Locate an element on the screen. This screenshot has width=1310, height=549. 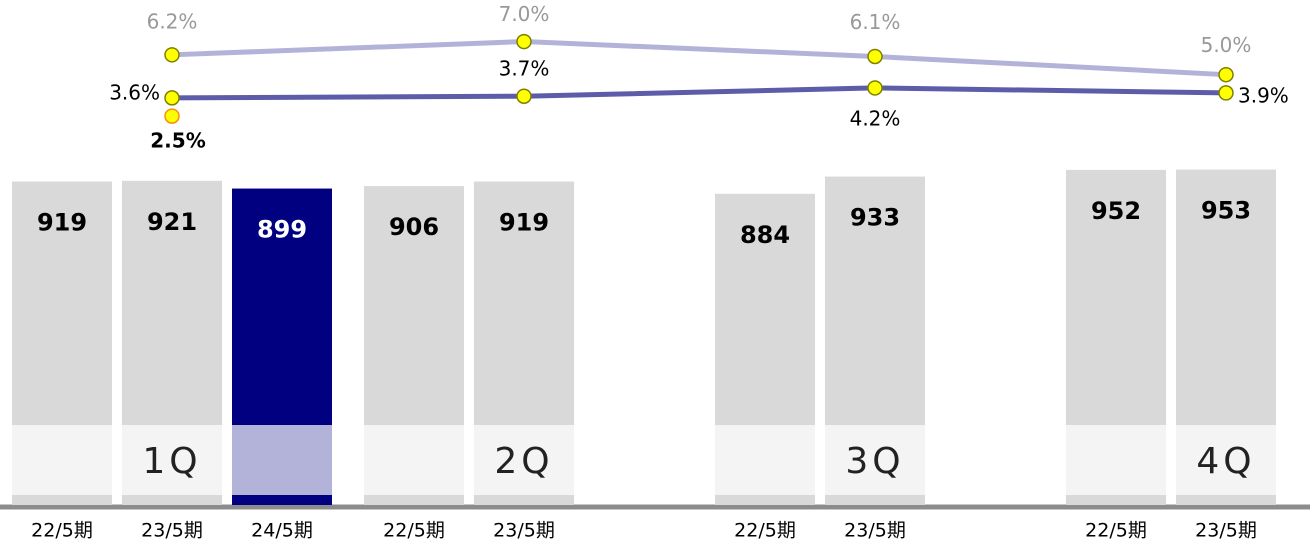
point-label: 3.7% is located at coordinates (524, 69).